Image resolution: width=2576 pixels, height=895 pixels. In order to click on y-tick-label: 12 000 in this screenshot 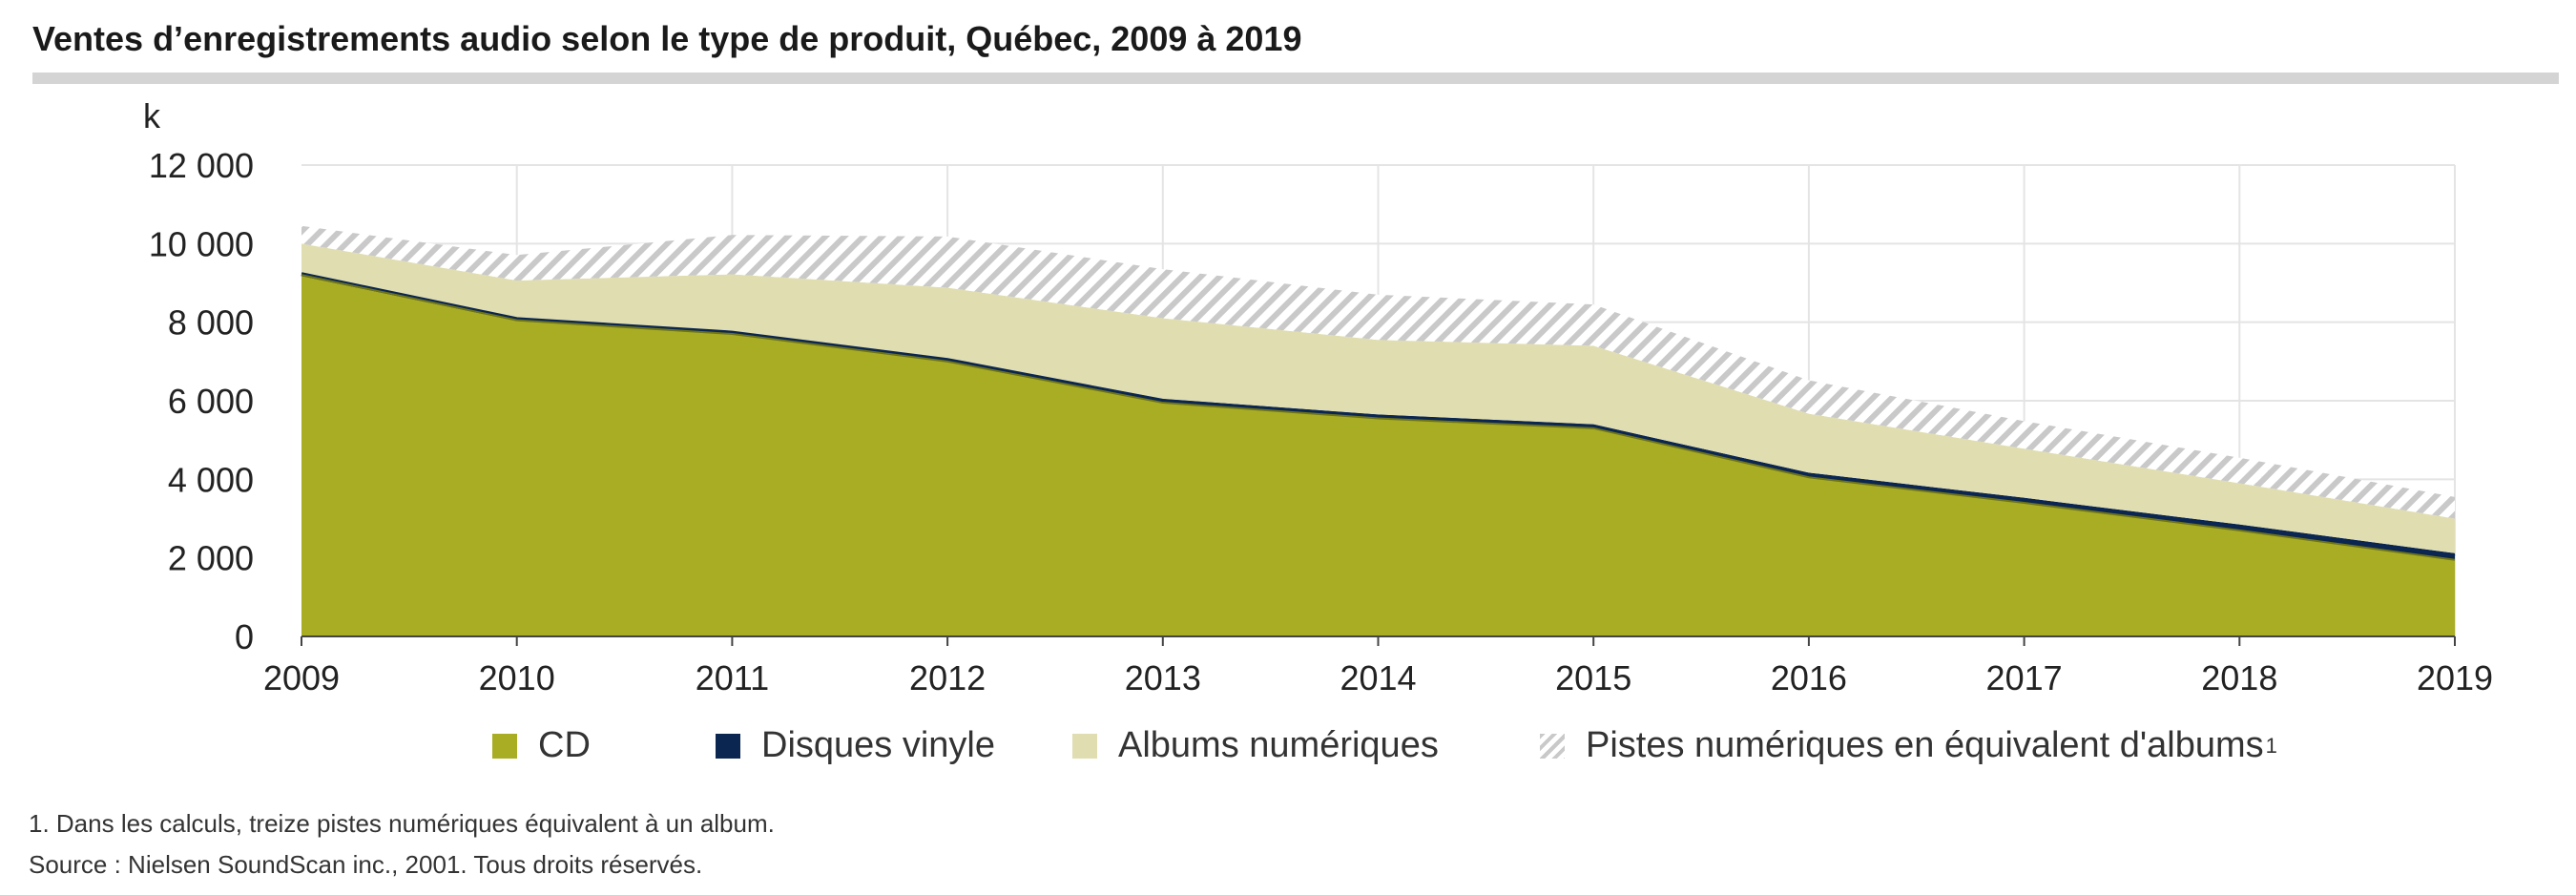, I will do `click(201, 165)`.